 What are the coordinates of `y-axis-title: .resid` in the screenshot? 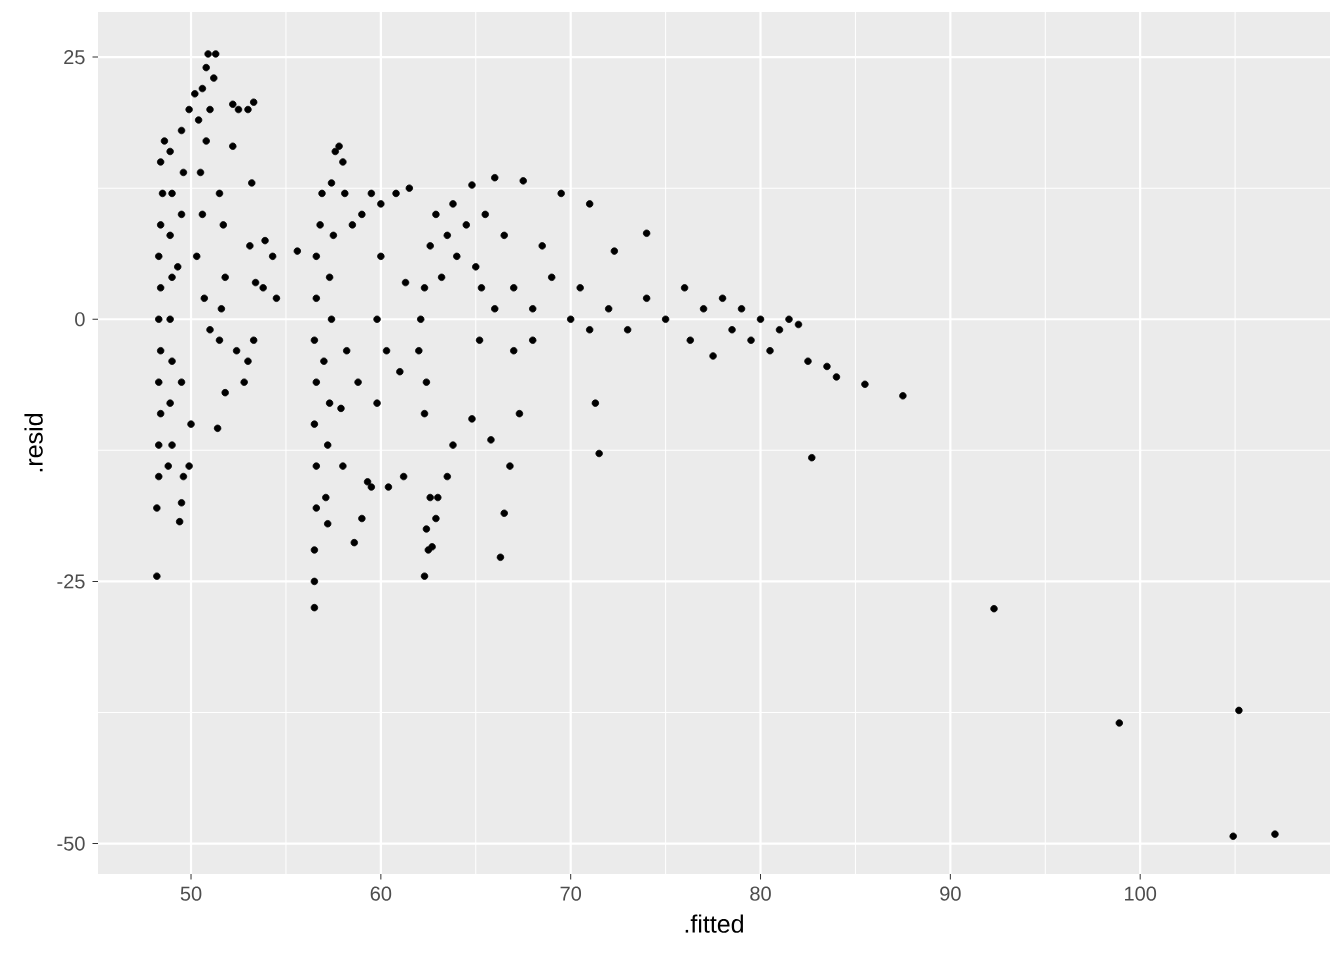 It's located at (33, 443).